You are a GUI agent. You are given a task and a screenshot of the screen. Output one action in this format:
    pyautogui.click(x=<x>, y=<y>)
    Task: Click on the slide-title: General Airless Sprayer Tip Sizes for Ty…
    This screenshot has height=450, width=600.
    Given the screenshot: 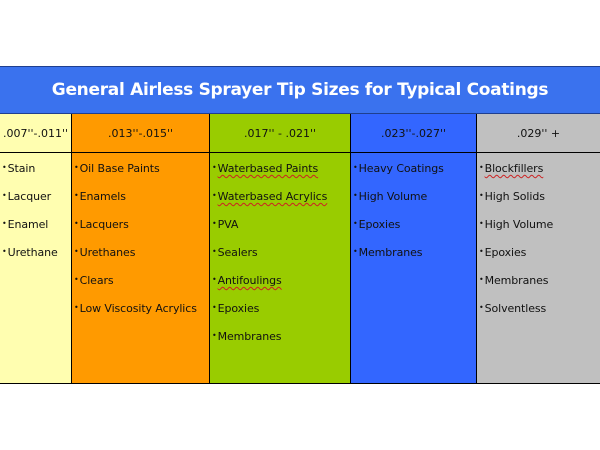 What is the action you would take?
    pyautogui.click(x=300, y=90)
    